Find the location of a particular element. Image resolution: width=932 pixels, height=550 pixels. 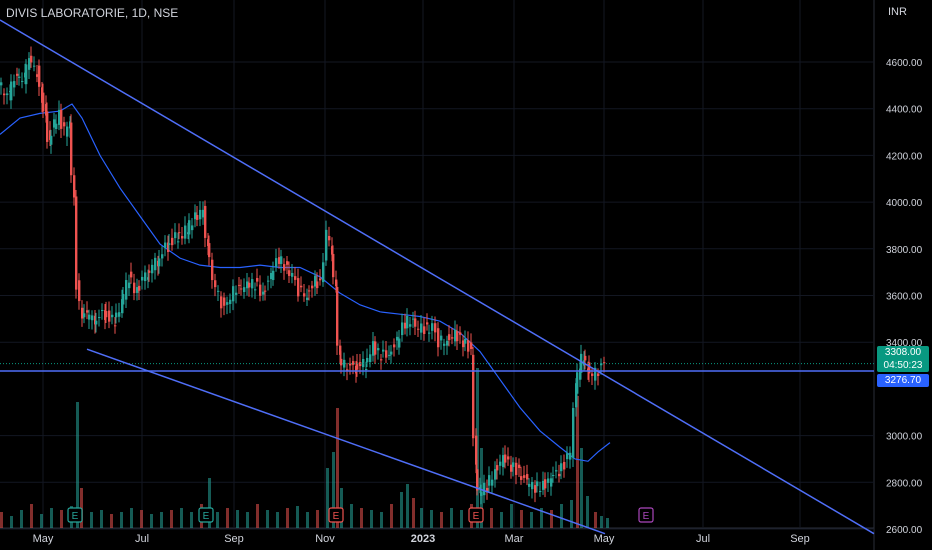

y-tick-label: 2800.00 is located at coordinates (904, 483).